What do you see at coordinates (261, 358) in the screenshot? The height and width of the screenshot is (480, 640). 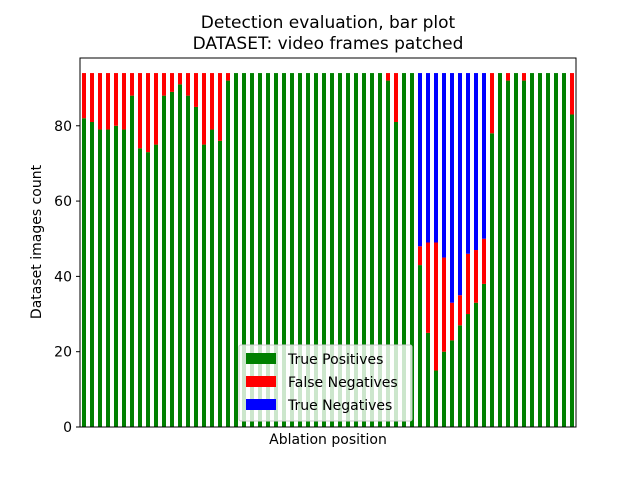 I see `legend-swatch-true-positives` at bounding box center [261, 358].